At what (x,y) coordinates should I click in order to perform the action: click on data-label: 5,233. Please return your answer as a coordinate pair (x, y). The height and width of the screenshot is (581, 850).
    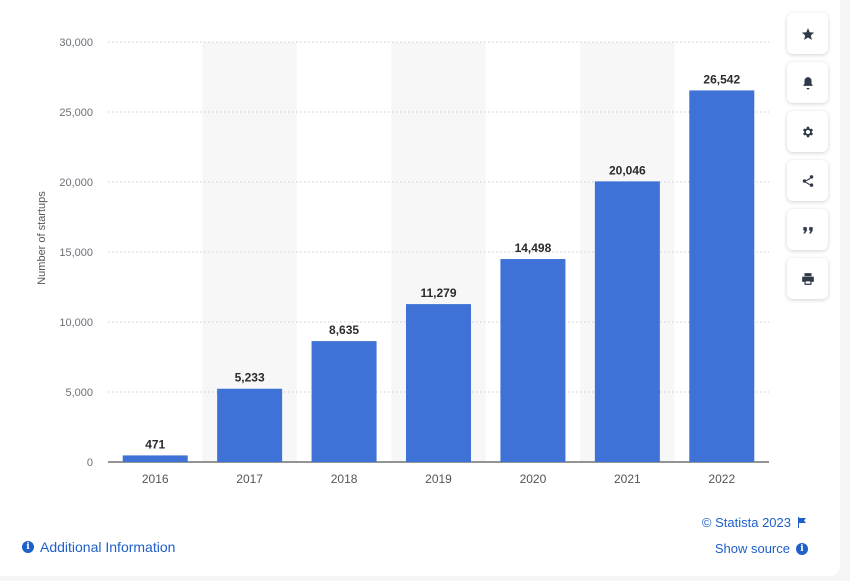
    Looking at the image, I should click on (250, 378).